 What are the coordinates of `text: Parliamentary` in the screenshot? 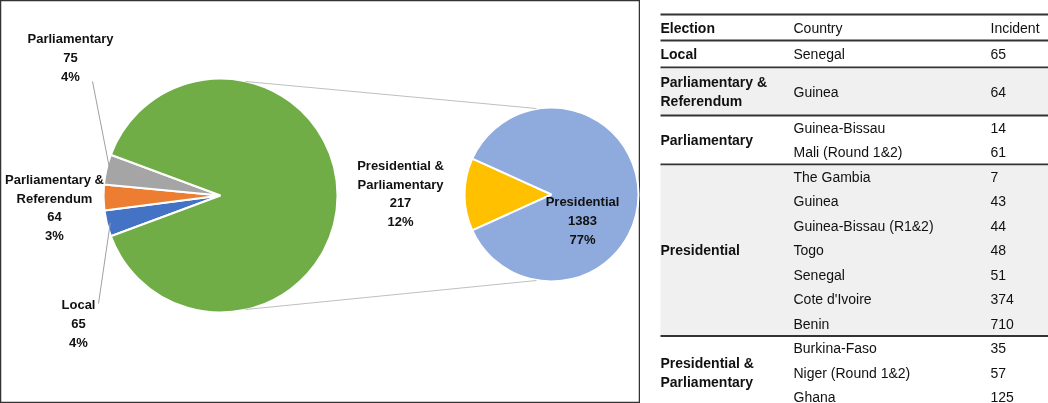 It's located at (707, 140).